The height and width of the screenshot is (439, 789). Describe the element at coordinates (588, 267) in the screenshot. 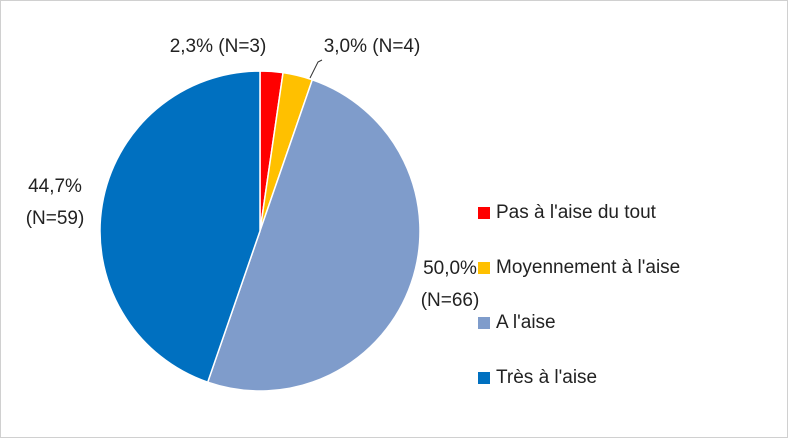

I see `legend-label: Moyennement à l'aise` at that location.